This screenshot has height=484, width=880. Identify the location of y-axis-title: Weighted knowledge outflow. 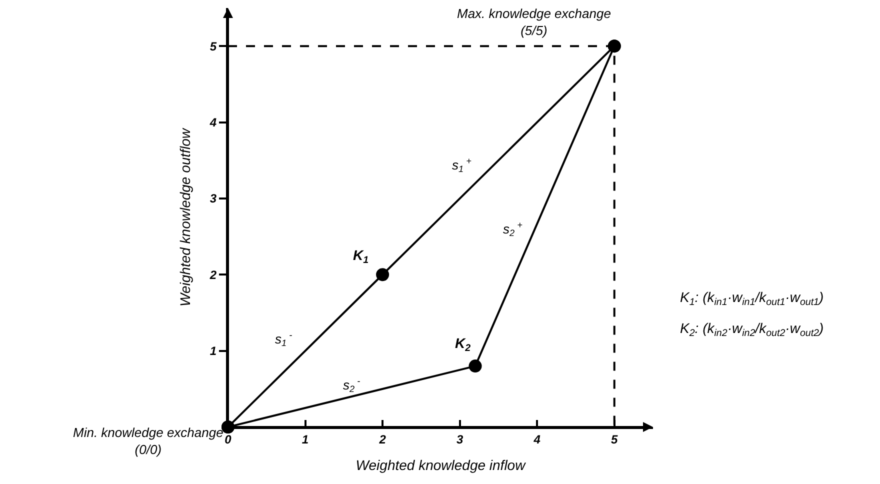
(185, 217).